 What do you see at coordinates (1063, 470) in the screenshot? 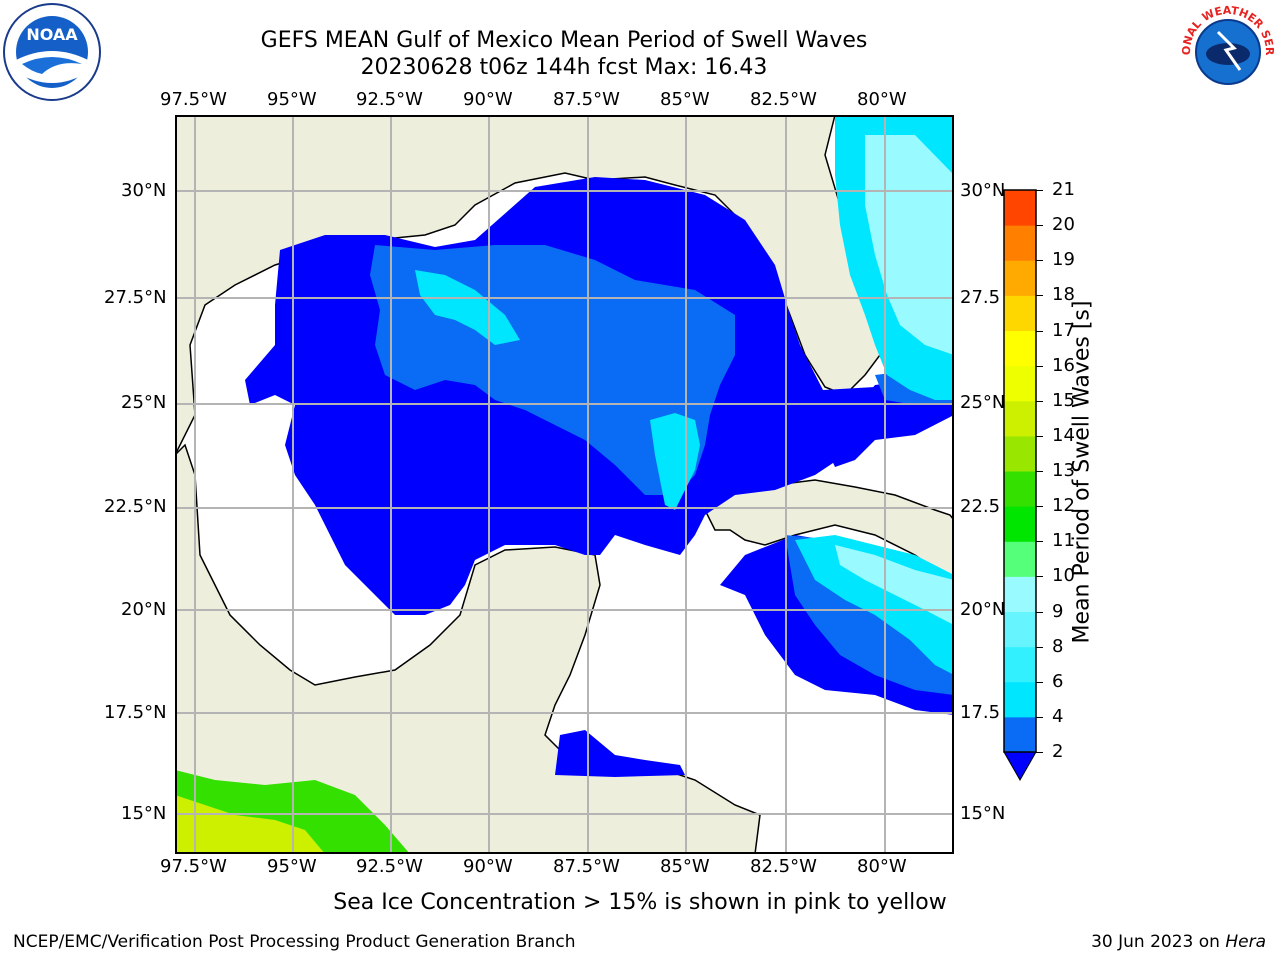
I see `colorbar-tick-label: 13` at bounding box center [1063, 470].